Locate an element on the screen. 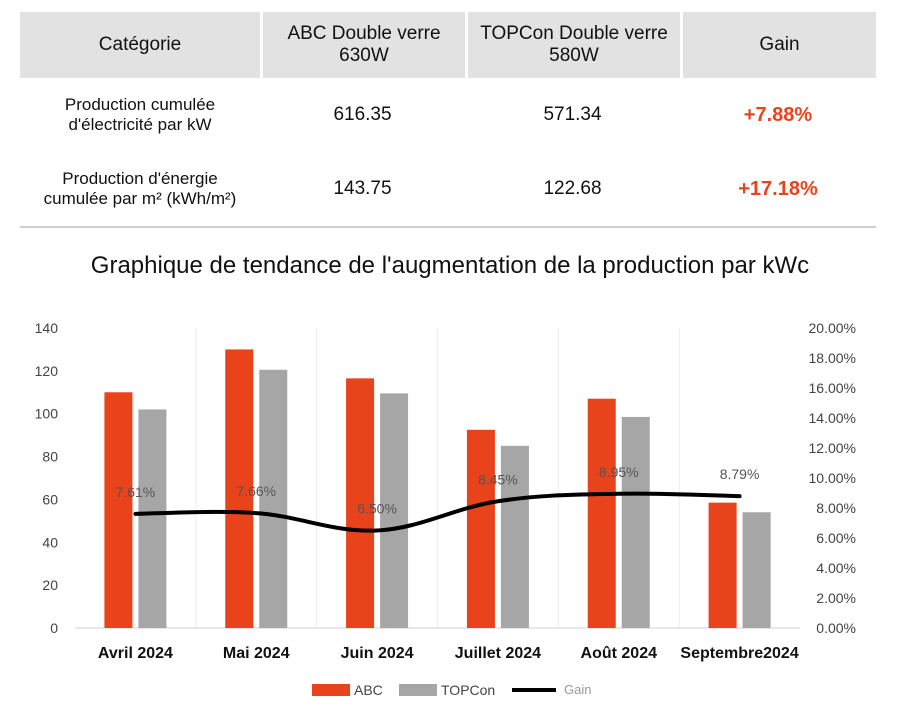 The image size is (900, 728). y-left-tick-label: 120 is located at coordinates (47, 371).